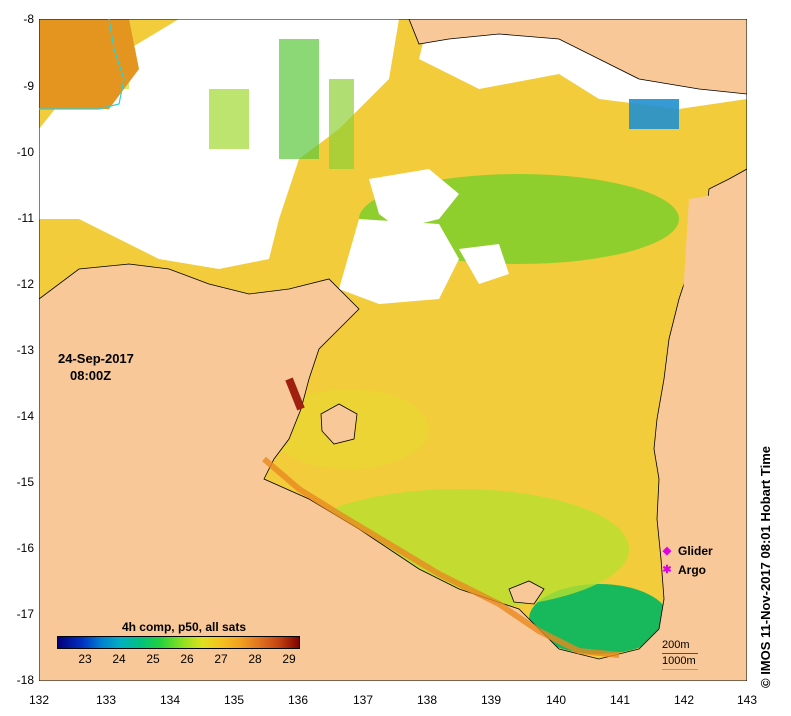 This screenshot has width=791, height=716. What do you see at coordinates (654, 114) in the screenshot?
I see `sst-cold-fragment` at bounding box center [654, 114].